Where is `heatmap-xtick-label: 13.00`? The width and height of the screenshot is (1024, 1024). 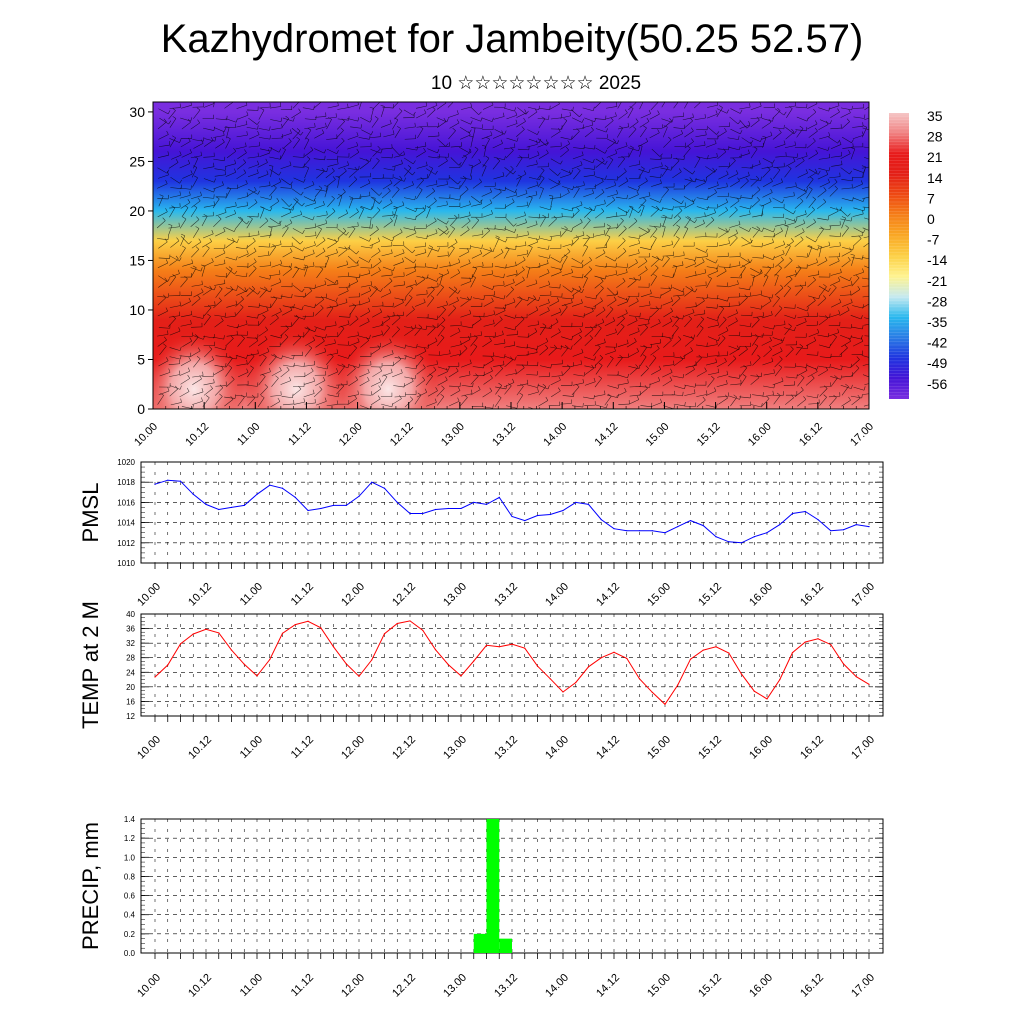
heatmap-xtick-label: 13.00 is located at coordinates (453, 435).